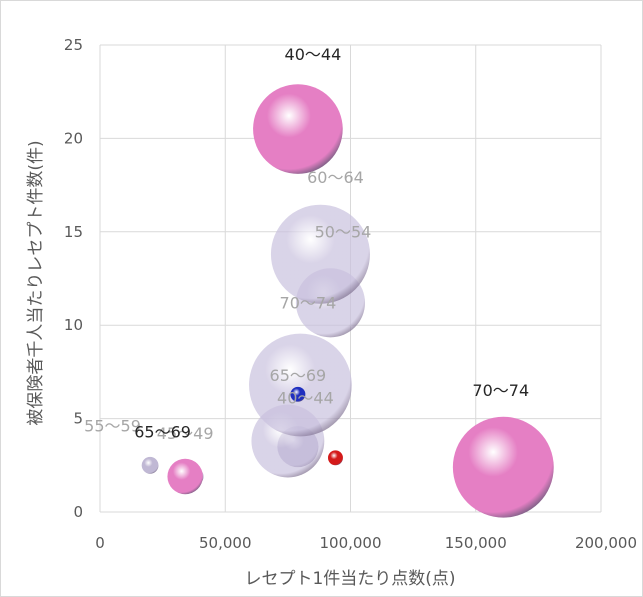  I want to click on bubble-label: 50〜54, so click(343, 231).